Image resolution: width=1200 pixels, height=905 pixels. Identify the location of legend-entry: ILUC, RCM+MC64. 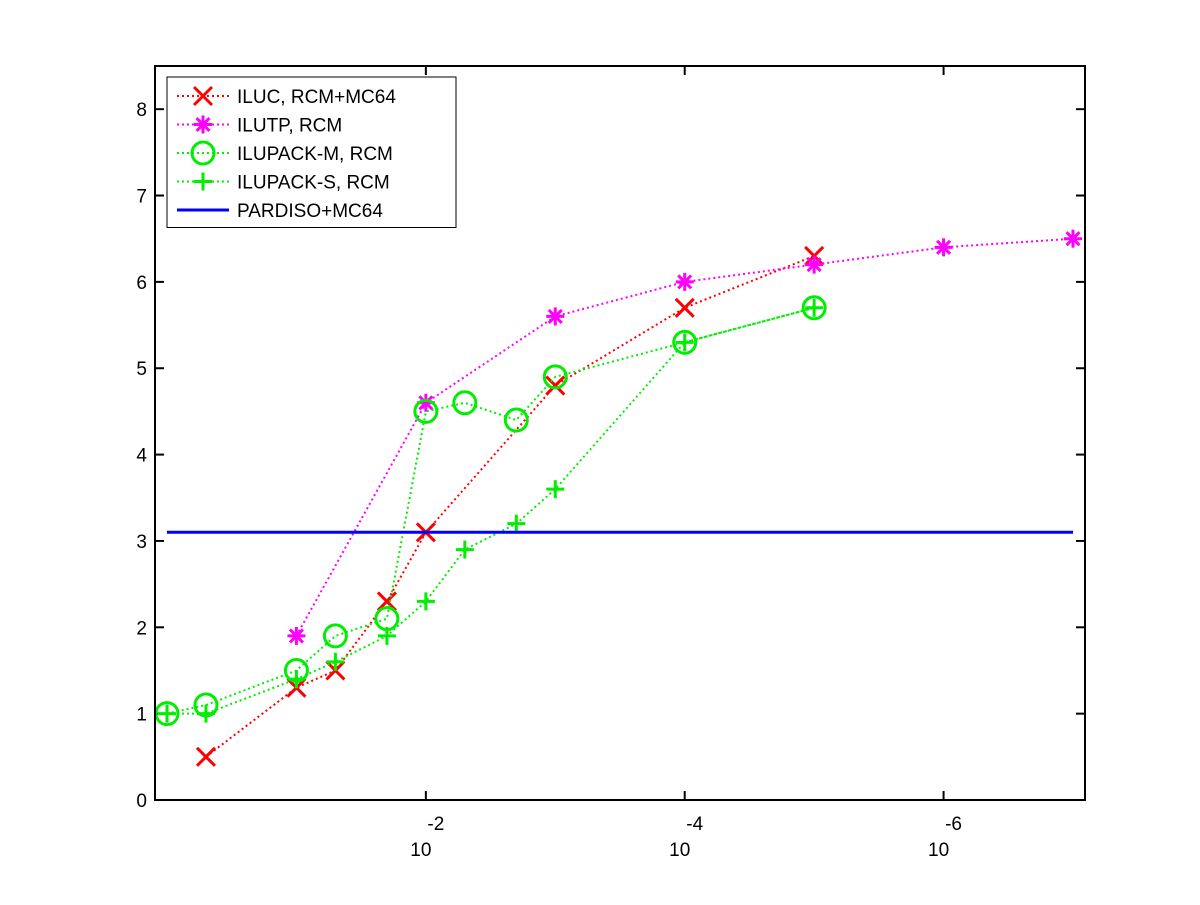
(286, 96).